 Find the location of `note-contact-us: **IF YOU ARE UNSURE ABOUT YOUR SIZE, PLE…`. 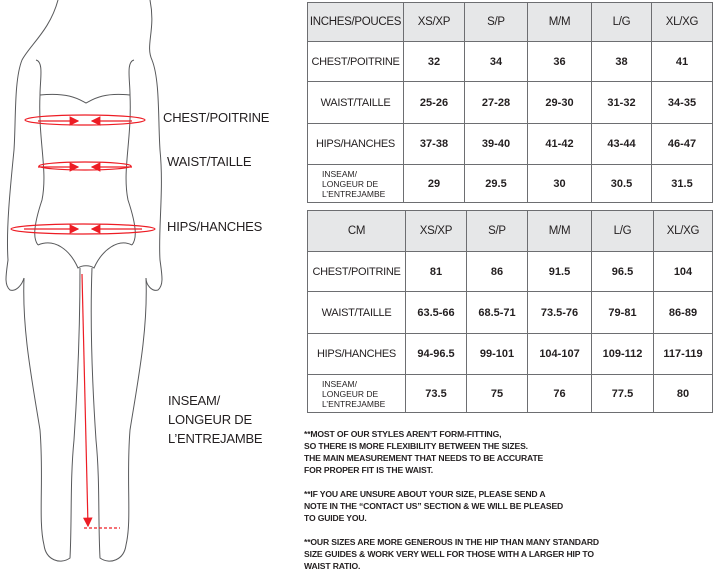

note-contact-us: **IF YOU ARE UNSURE ABOUT YOUR SIZE, PLE… is located at coordinates (434, 506).